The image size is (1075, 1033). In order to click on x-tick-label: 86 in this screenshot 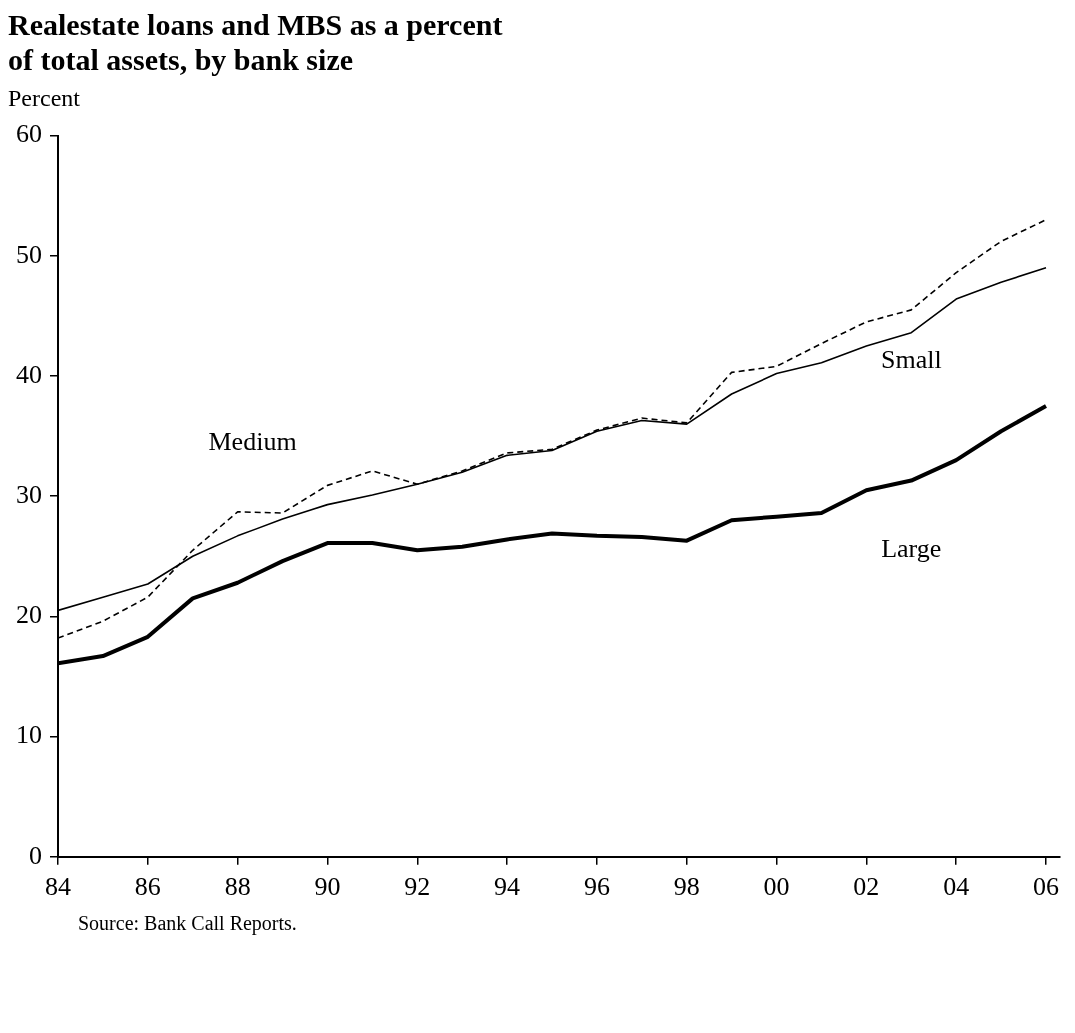, I will do `click(147, 887)`.